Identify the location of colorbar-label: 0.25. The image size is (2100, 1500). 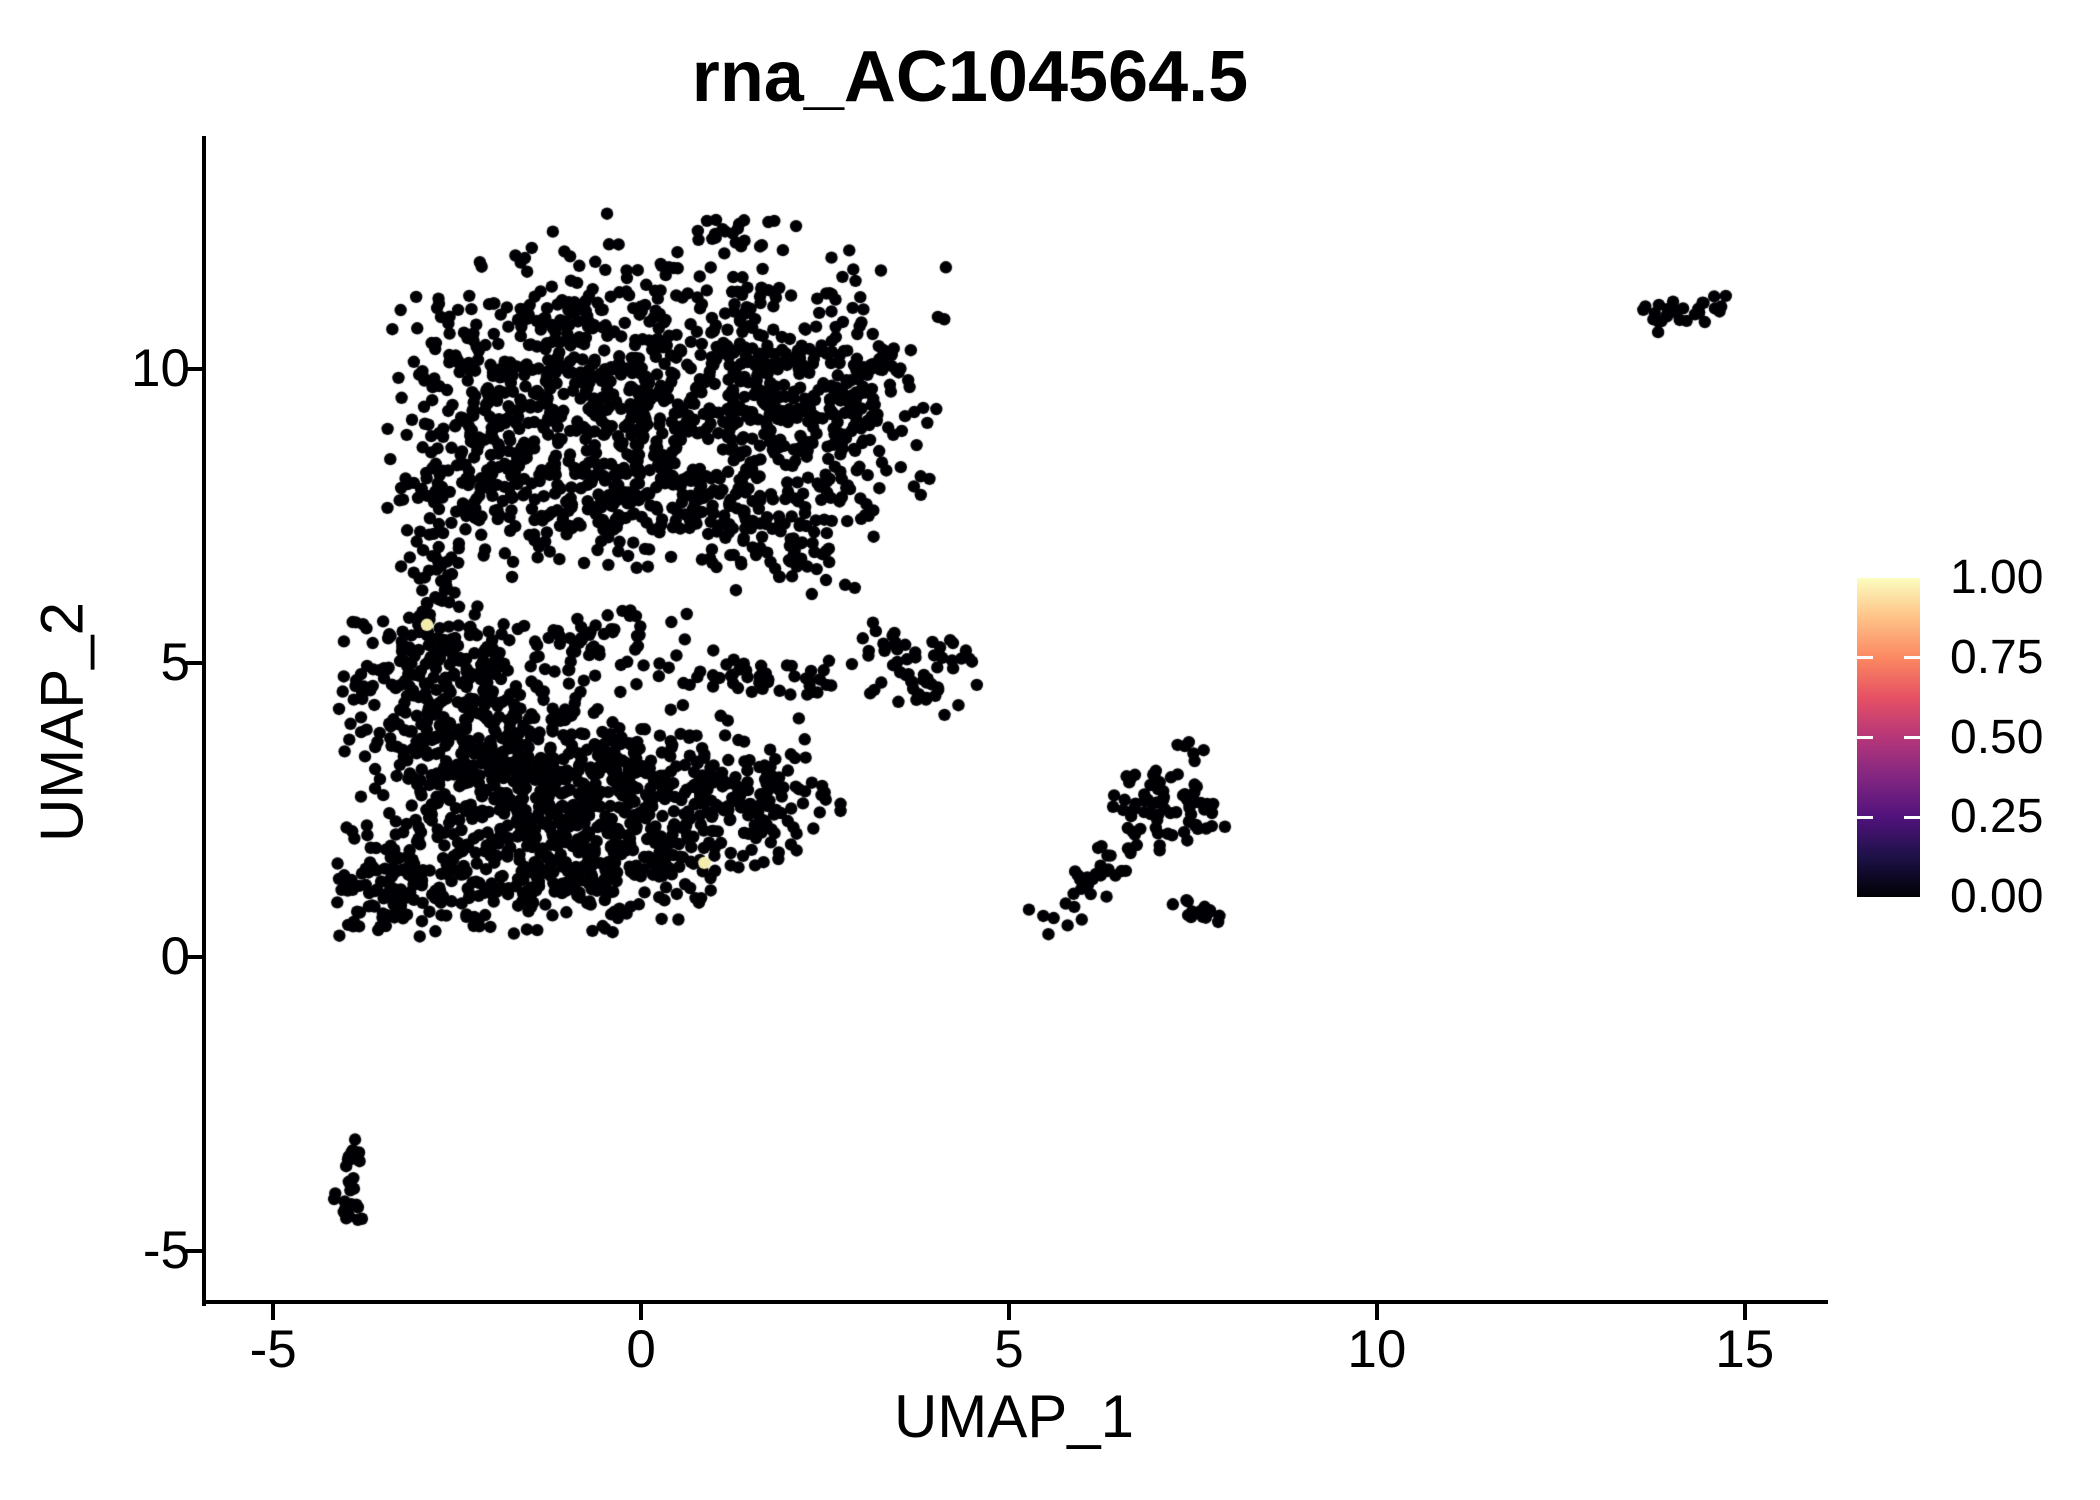
(1997, 817).